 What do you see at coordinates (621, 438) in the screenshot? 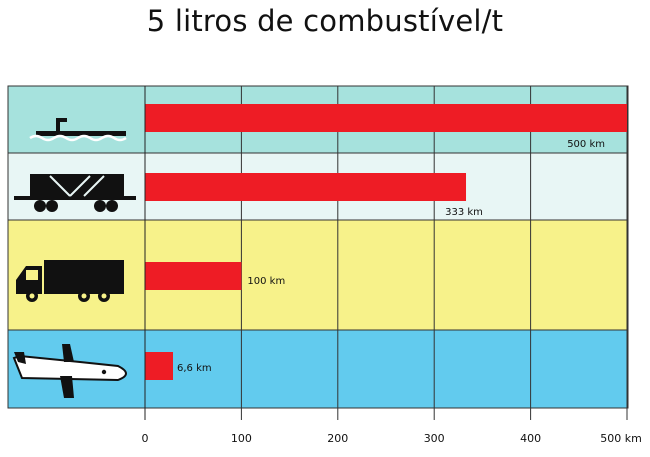
I see `x-tick-label: 500 km` at bounding box center [621, 438].